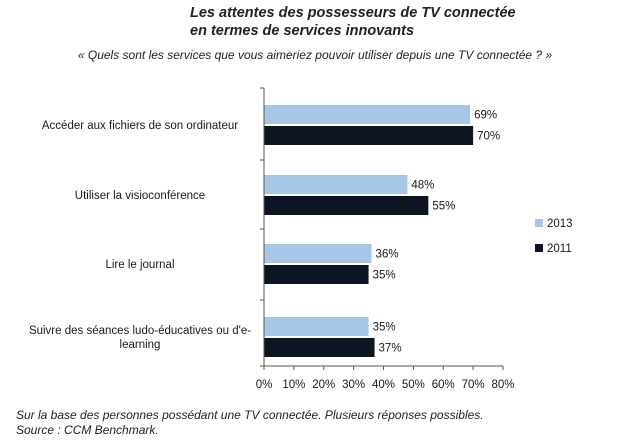 Image resolution: width=630 pixels, height=448 pixels. What do you see at coordinates (502, 385) in the screenshot?
I see `x-tick-label-9: 80%` at bounding box center [502, 385].